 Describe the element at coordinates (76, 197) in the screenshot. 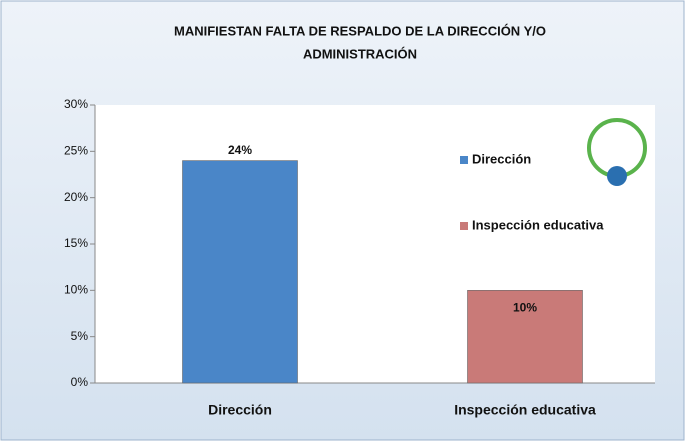

I see `y-tick-label: 20%` at that location.